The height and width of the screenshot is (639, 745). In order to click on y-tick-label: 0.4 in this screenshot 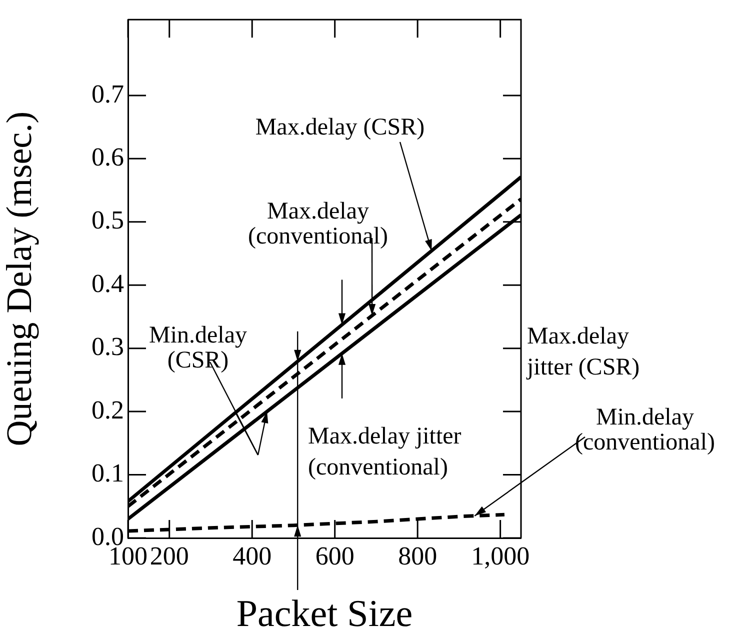, I will do `click(108, 283)`.